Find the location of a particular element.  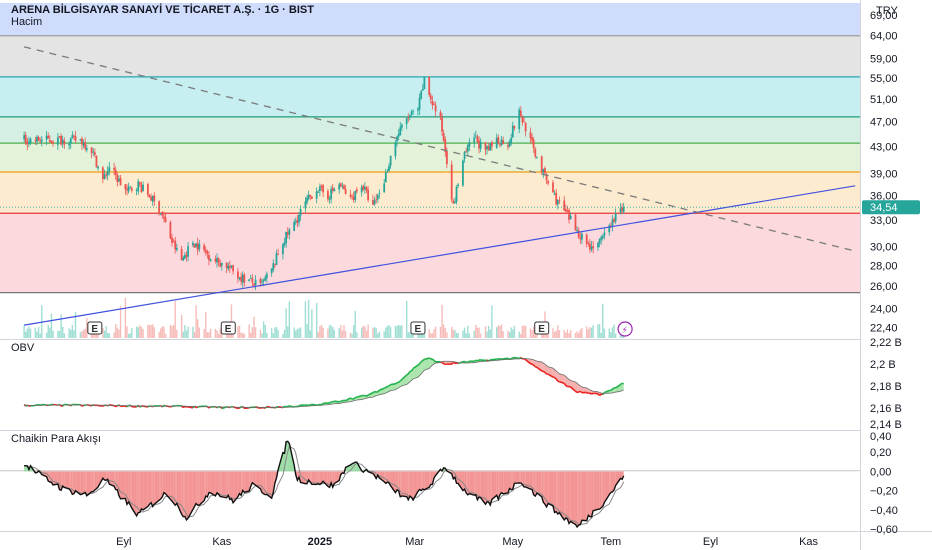

earnings-marker-label: E is located at coordinates (94, 329).